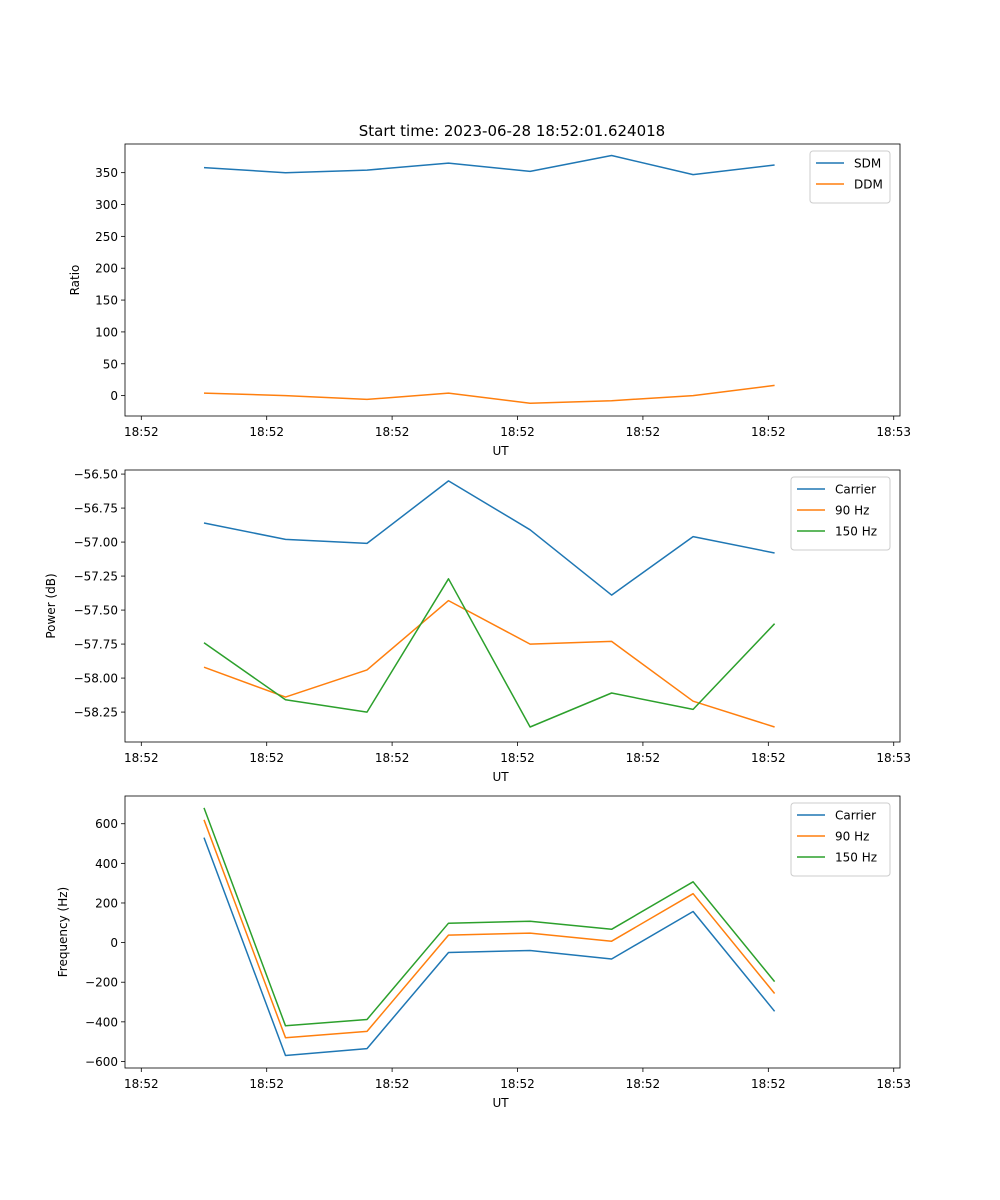 The image size is (1000, 1200). Describe the element at coordinates (106, 237) in the screenshot. I see `y-tick-label: 250` at that location.